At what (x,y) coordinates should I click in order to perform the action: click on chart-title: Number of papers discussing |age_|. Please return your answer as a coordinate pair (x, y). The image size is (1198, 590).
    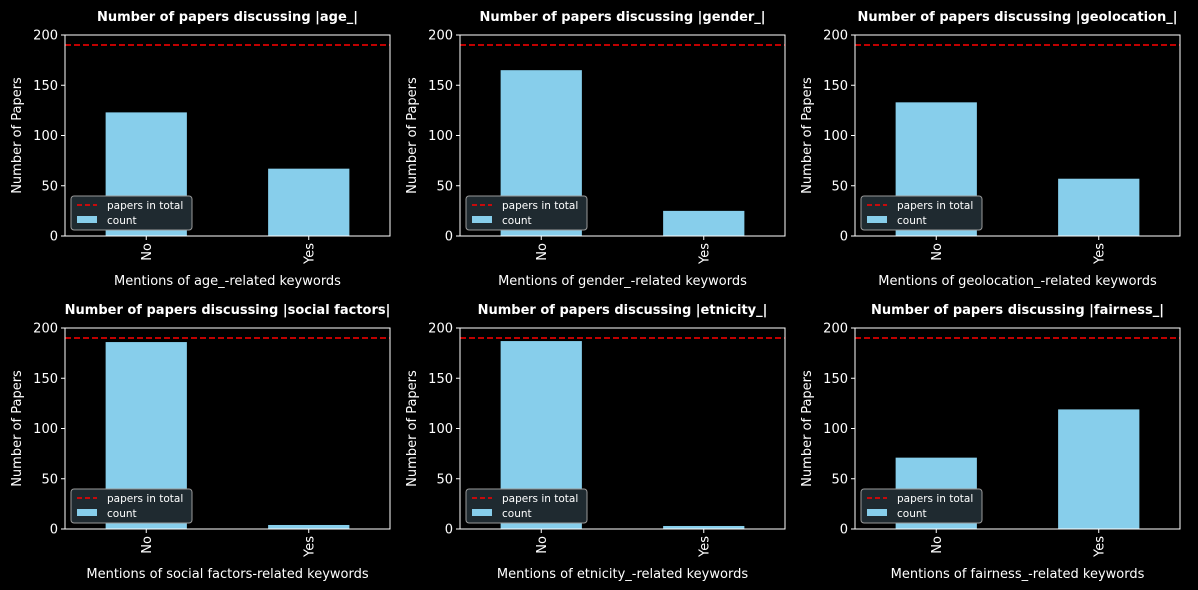
    Looking at the image, I should click on (227, 17).